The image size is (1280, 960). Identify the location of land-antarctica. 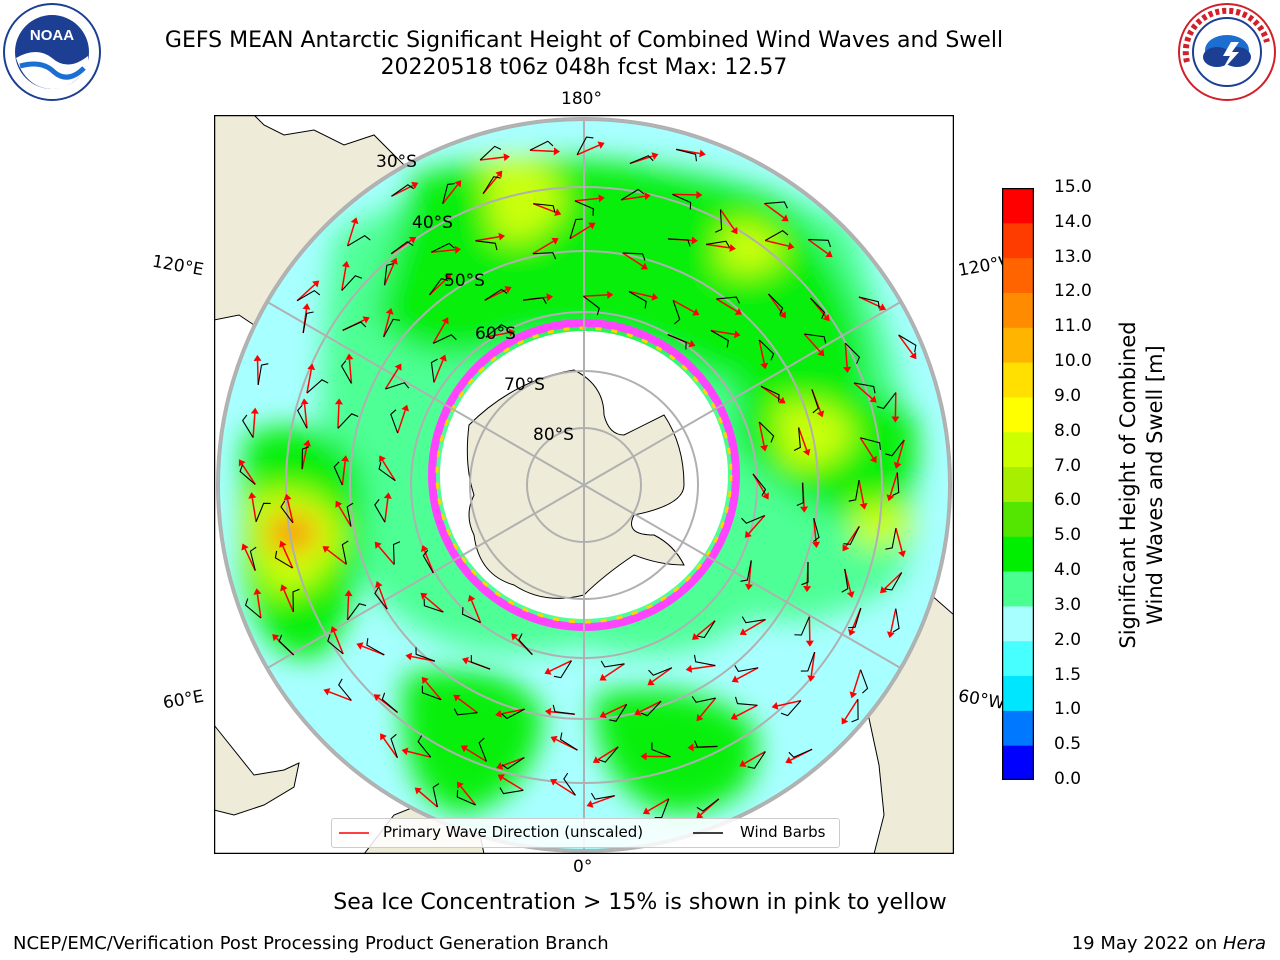
(575, 484).